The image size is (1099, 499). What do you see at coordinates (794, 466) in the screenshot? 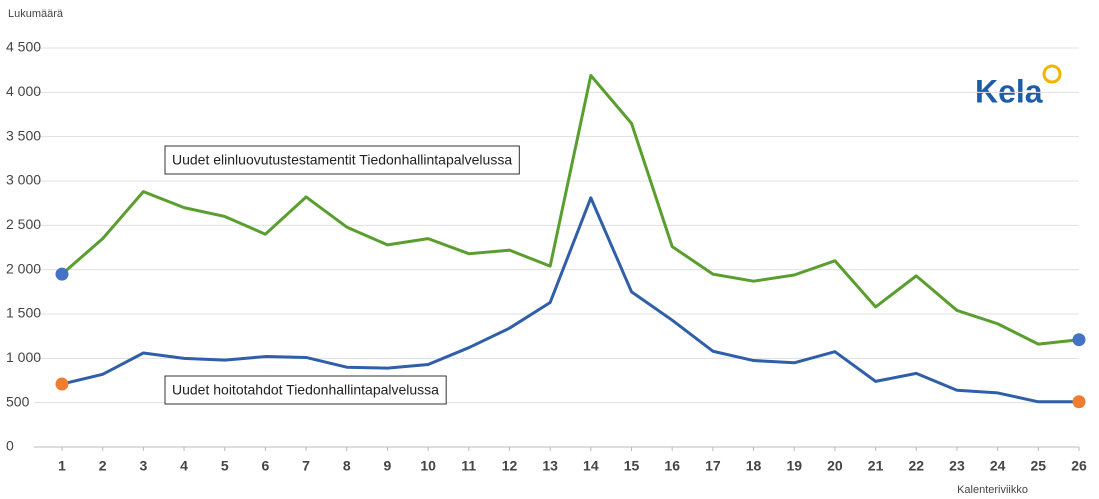
I see `x-tick-label: 19` at bounding box center [794, 466].